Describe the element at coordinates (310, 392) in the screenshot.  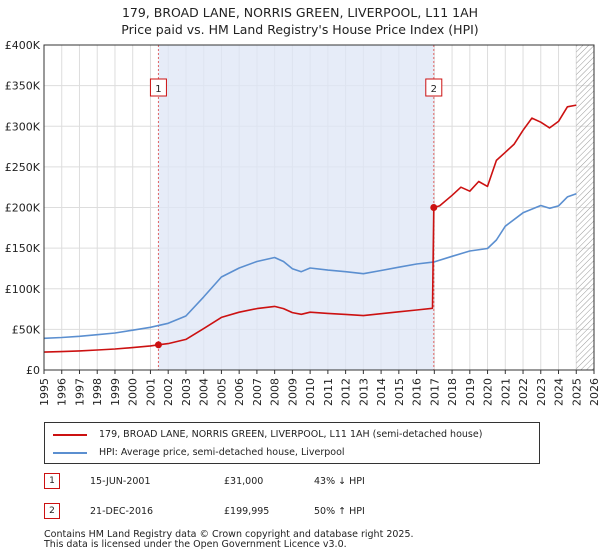
I see `x-tick-label: 2010` at that location.